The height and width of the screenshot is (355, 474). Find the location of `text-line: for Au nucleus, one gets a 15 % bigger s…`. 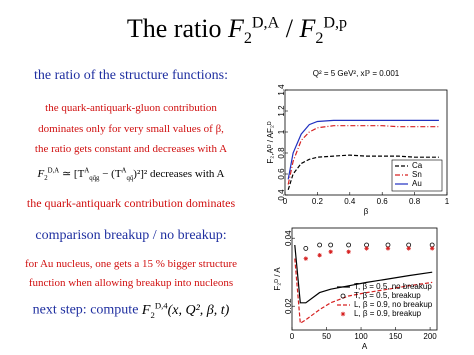

text-line: for Au nucleus, one gets a 15 % bigger s… is located at coordinates (131, 264).